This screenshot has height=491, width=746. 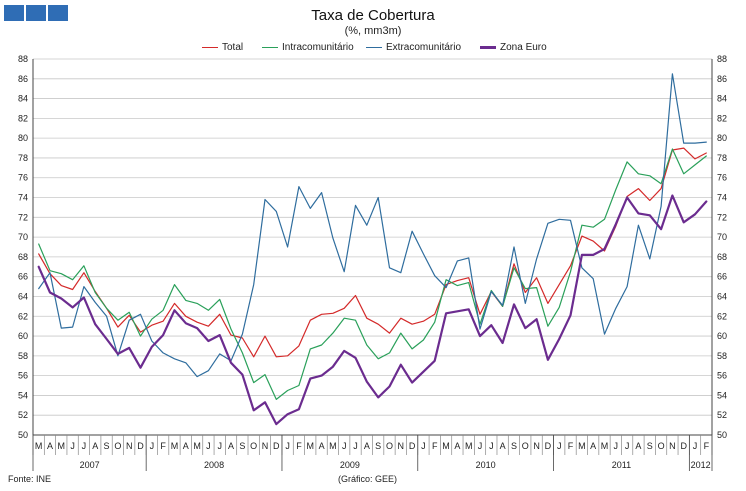 What do you see at coordinates (270, 47) in the screenshot?
I see `legend-swatch-intracomunitario` at bounding box center [270, 47].